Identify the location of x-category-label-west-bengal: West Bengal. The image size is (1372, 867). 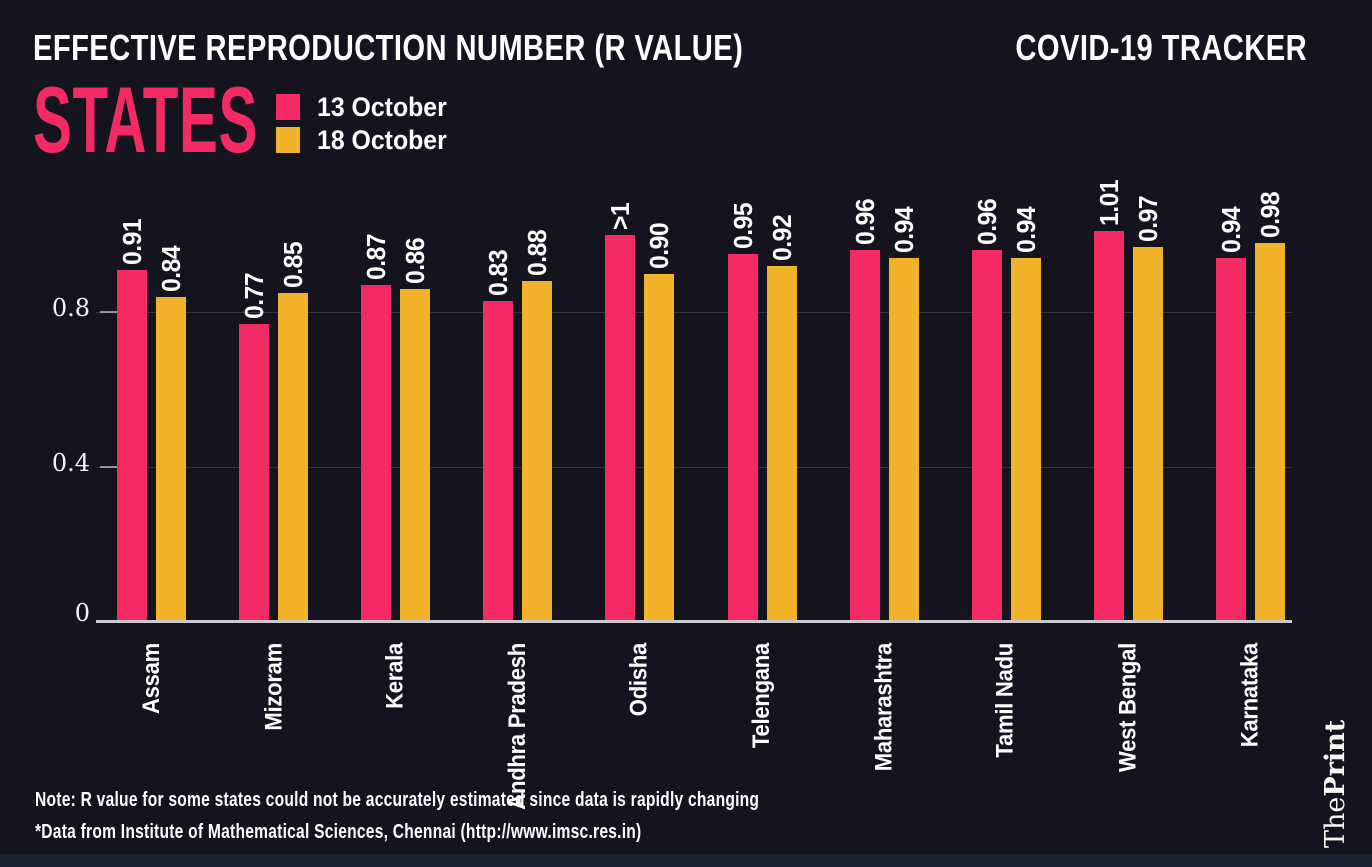
(1128, 708).